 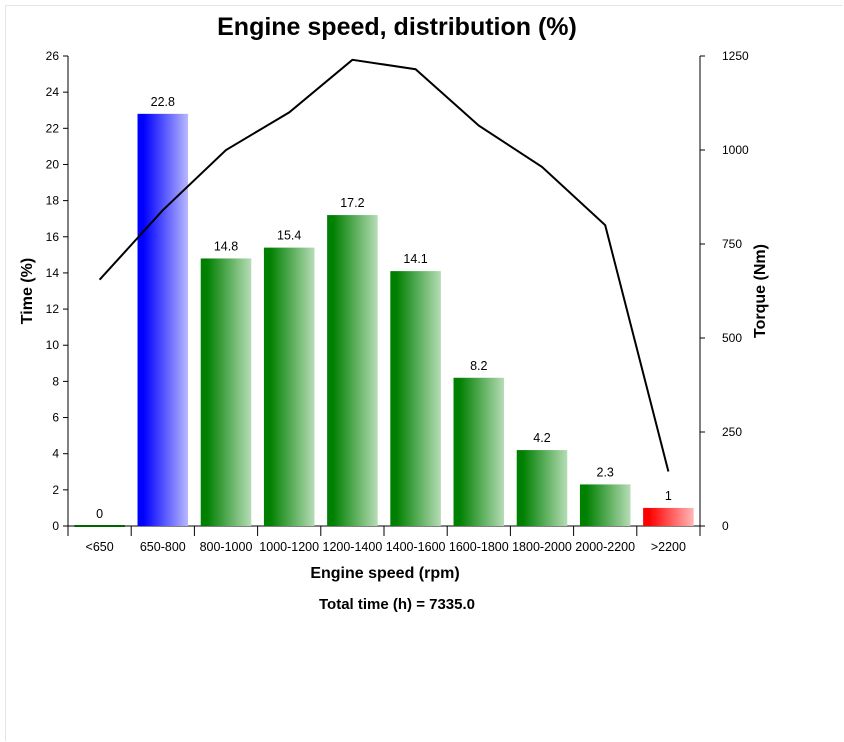 What do you see at coordinates (384, 573) in the screenshot?
I see `x-axis-title: Engine speed (rpm)` at bounding box center [384, 573].